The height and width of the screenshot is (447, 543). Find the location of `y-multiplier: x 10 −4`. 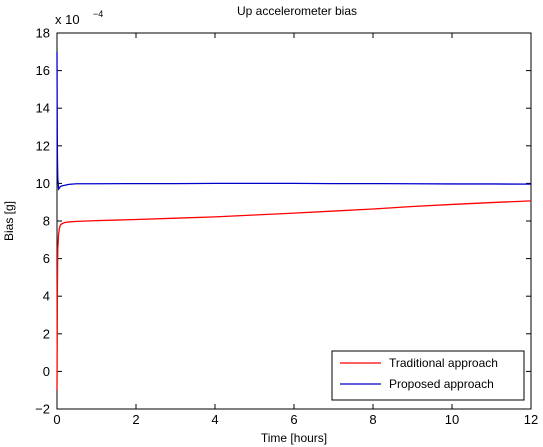

y-multiplier: x 10 −4 is located at coordinates (79, 18).